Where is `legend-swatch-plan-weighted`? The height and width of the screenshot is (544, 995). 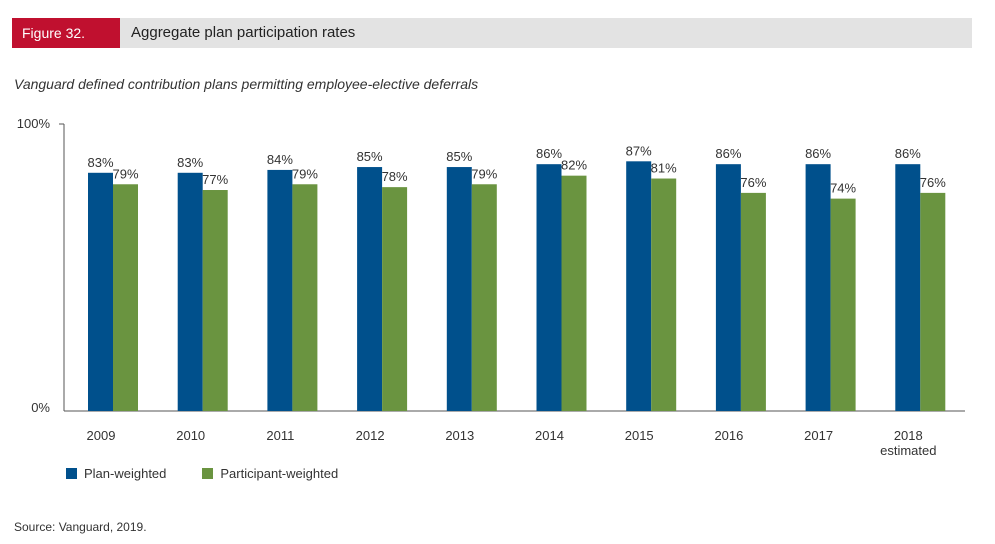
legend-swatch-plan-weighted is located at coordinates (71, 473).